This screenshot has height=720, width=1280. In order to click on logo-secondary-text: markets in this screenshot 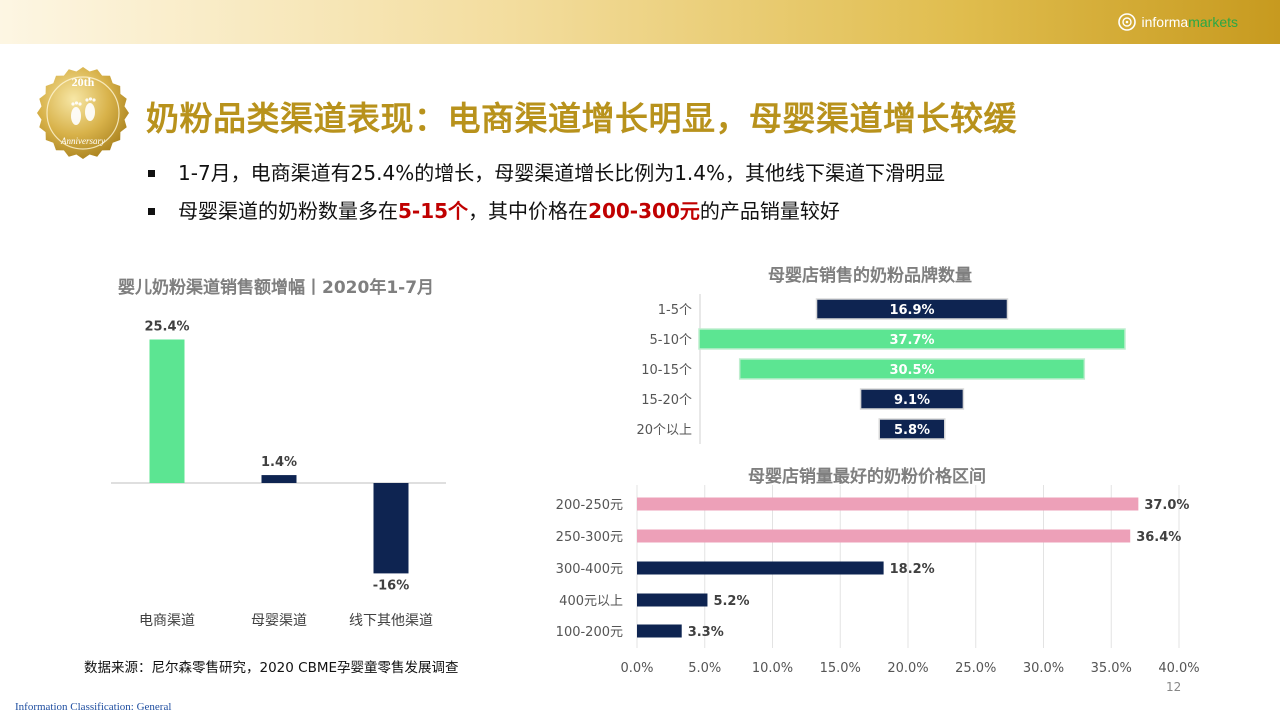, I will do `click(1213, 22)`.